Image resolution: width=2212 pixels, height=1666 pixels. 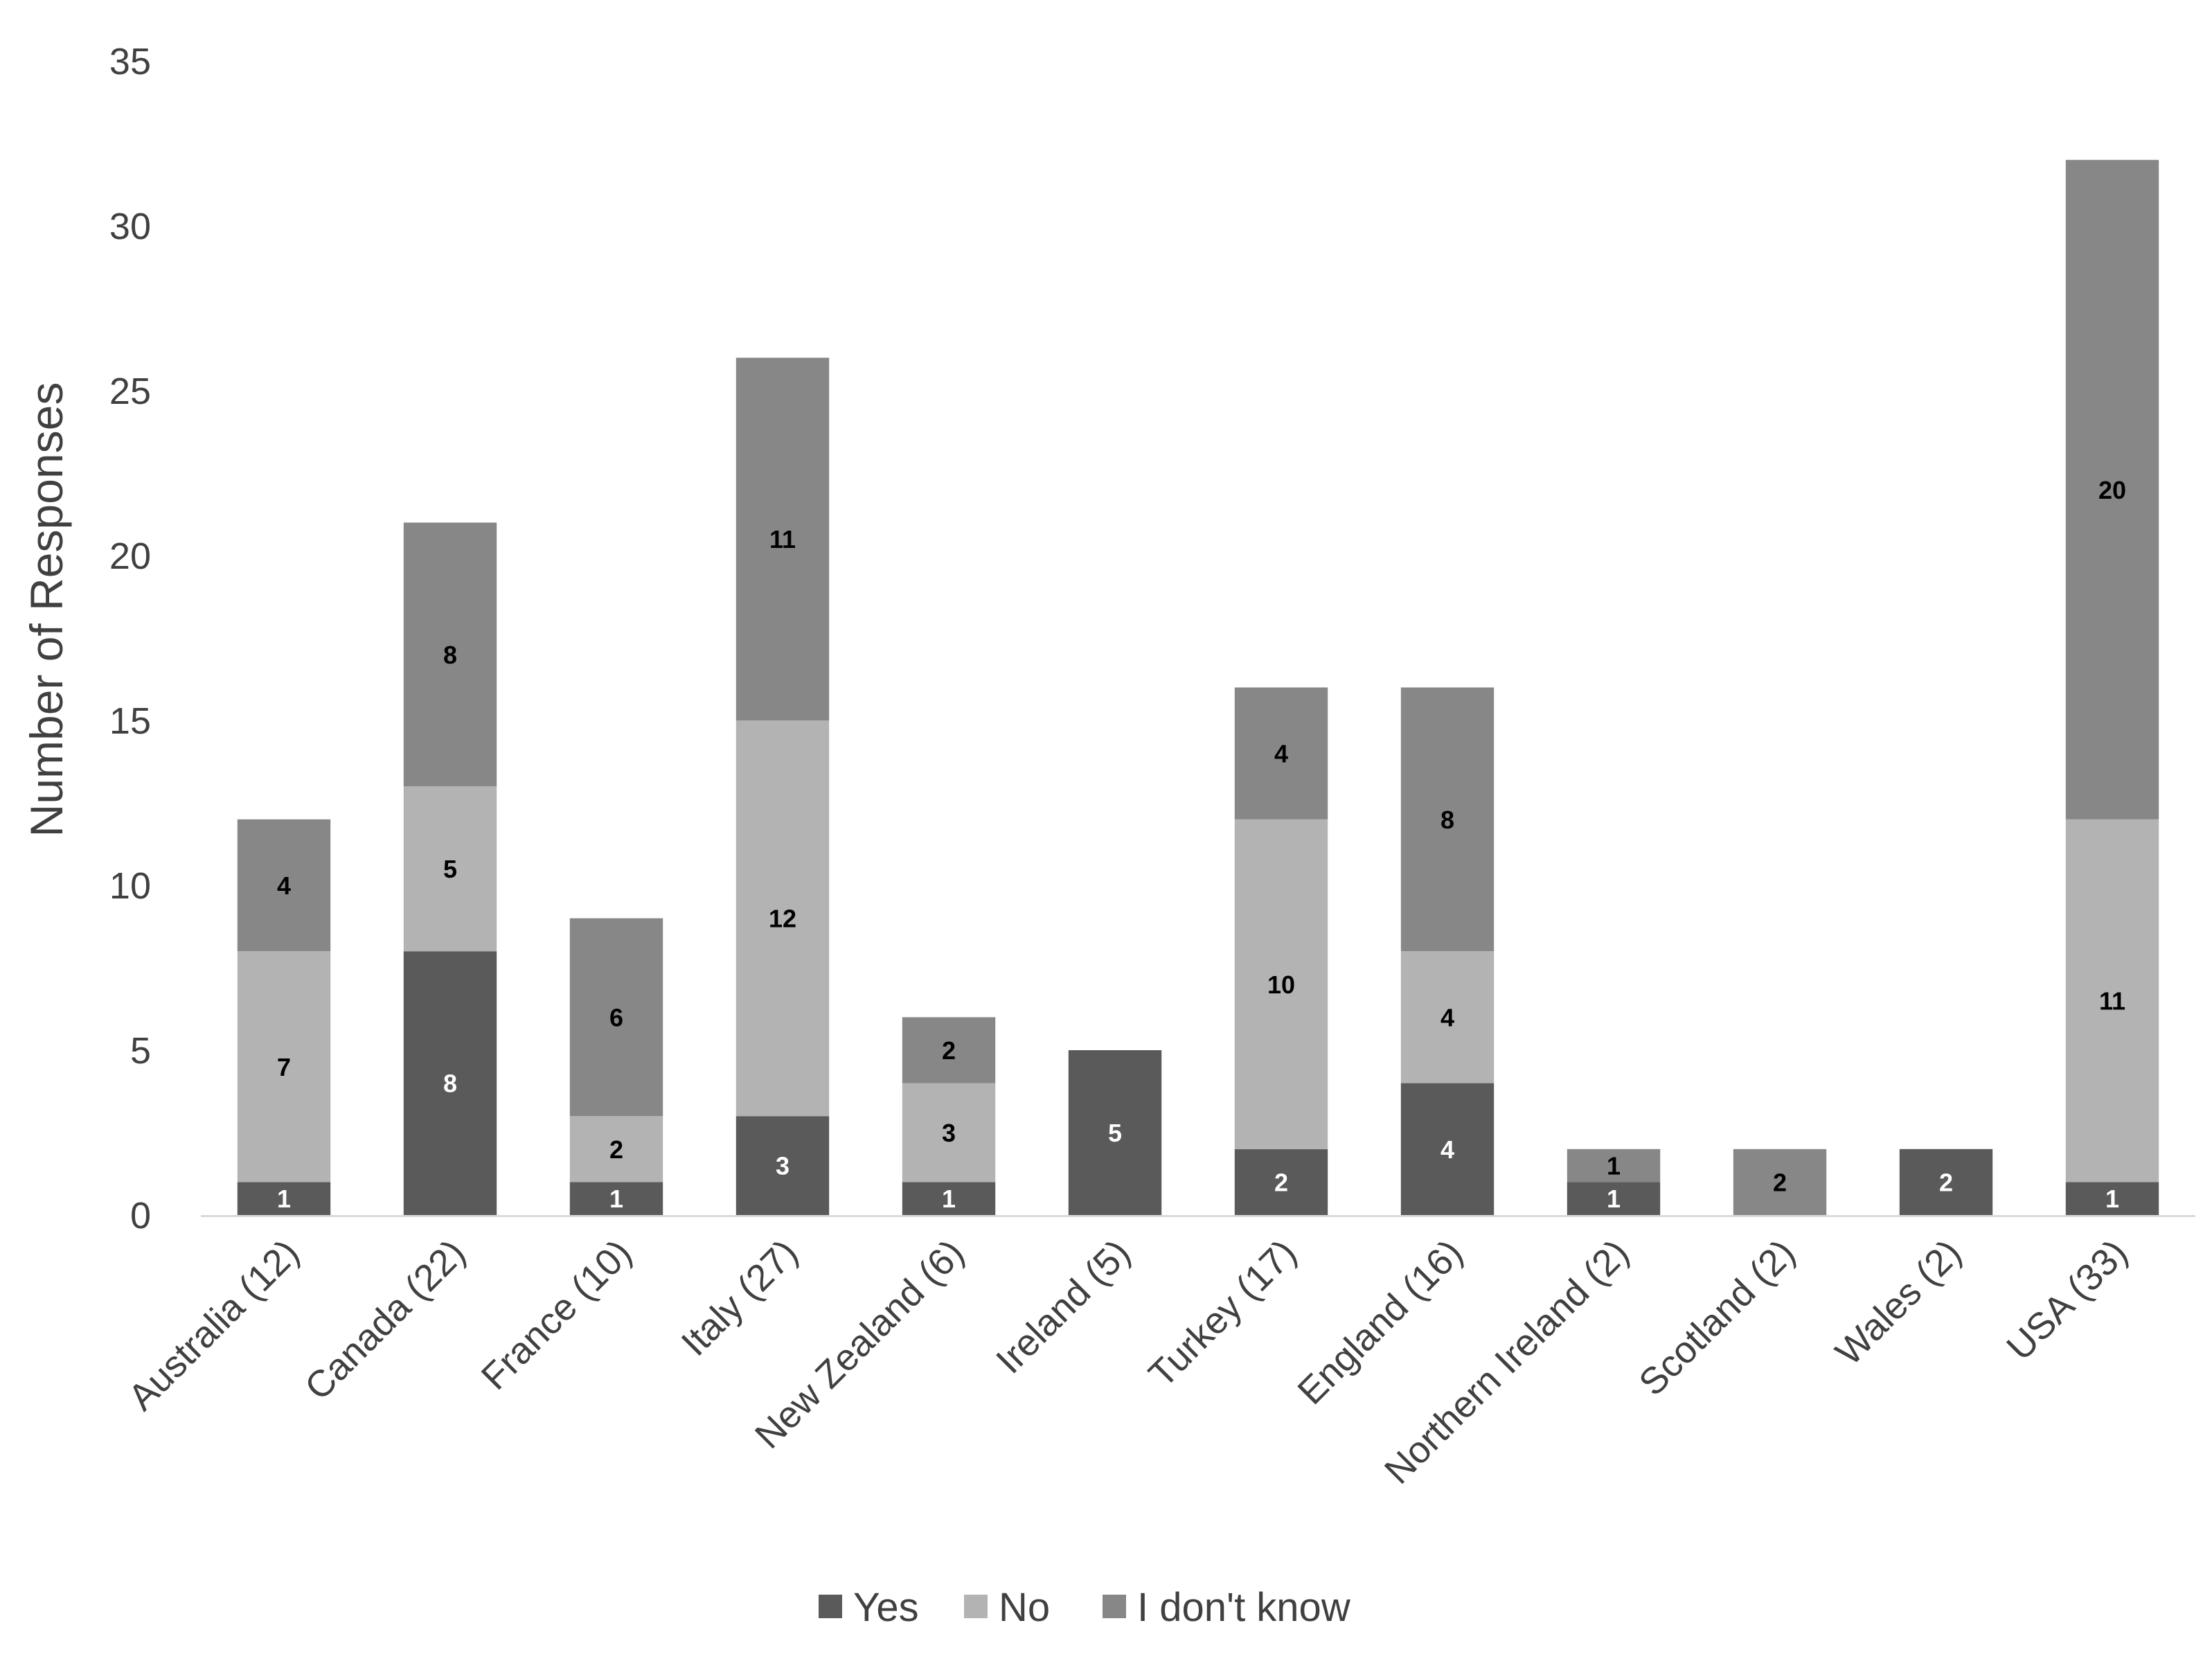 I want to click on data-label: 6, so click(x=616, y=1017).